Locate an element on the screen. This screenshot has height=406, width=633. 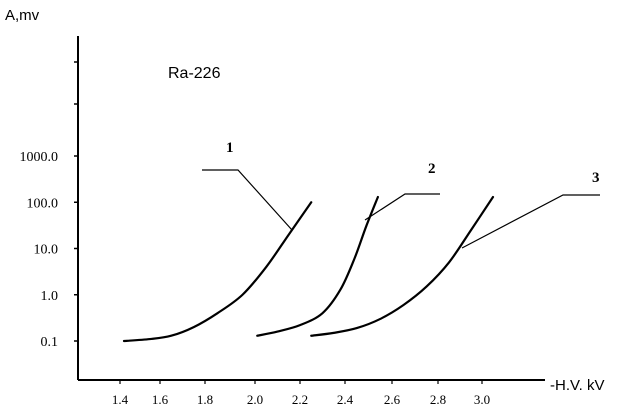
x-tick-label: 2.0 is located at coordinates (255, 399).